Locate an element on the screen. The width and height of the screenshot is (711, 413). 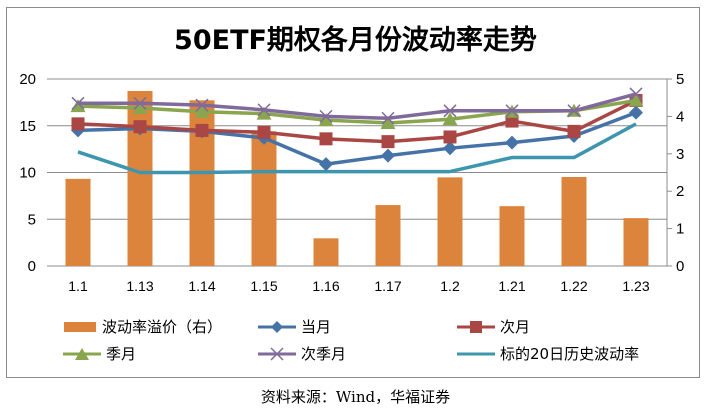
chart-title: 50ETF期权各月份波动率走势 is located at coordinates (355, 40).